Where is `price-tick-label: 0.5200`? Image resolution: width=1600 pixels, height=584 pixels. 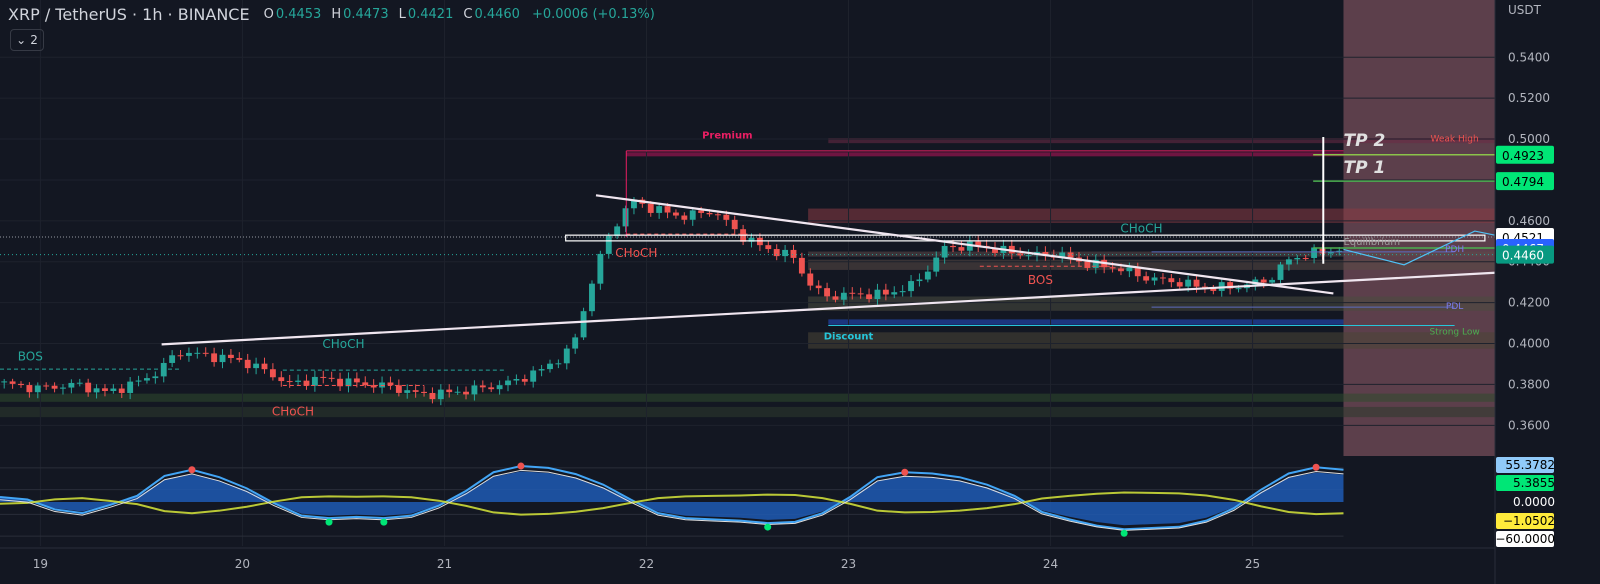 price-tick-label: 0.5200 is located at coordinates (1529, 98).